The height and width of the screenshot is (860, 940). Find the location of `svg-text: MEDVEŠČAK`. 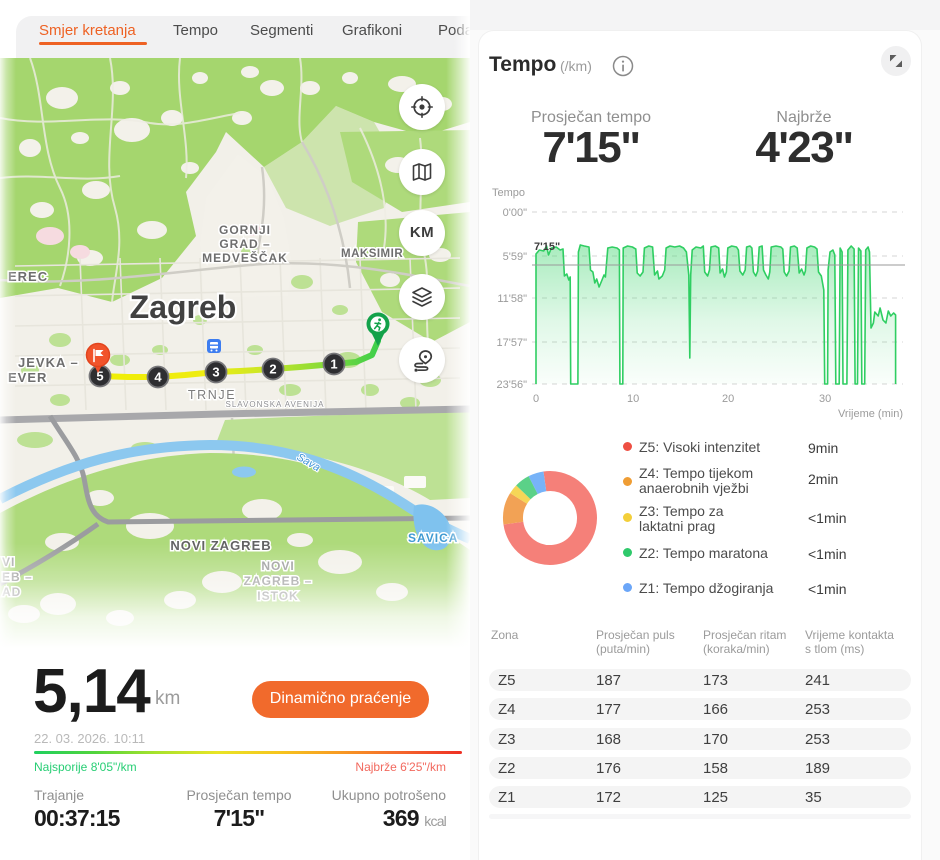

svg-text: MEDVEŠČAK is located at coordinates (245, 257).